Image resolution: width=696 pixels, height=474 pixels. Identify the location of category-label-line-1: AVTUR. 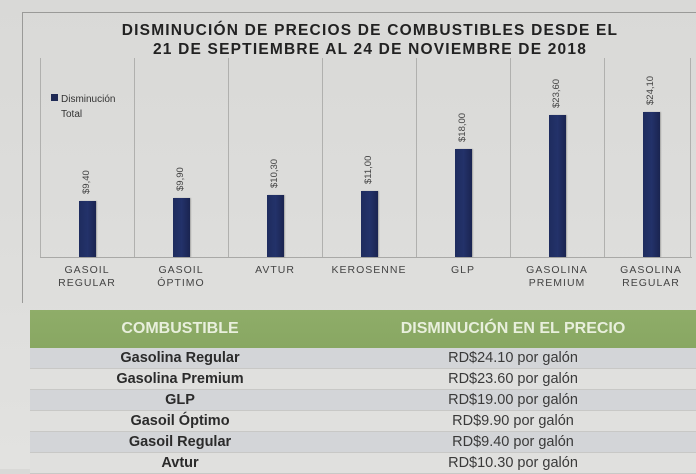
(275, 270).